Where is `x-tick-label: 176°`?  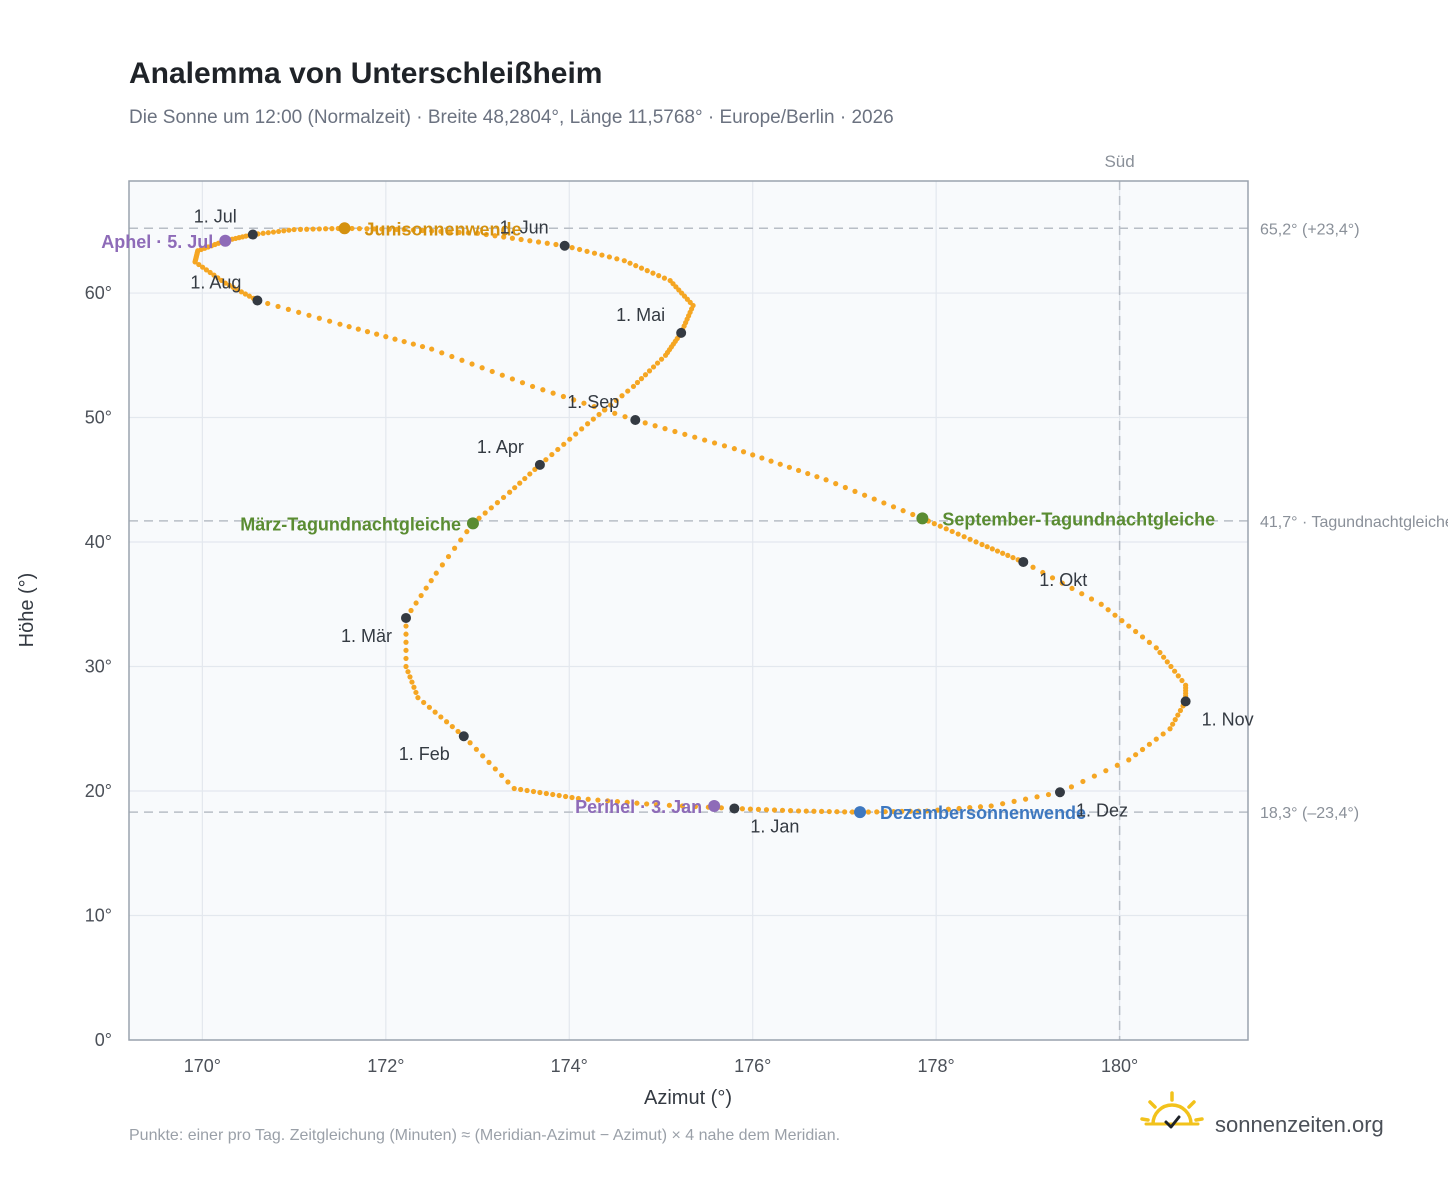
x-tick-label: 176° is located at coordinates (752, 1066).